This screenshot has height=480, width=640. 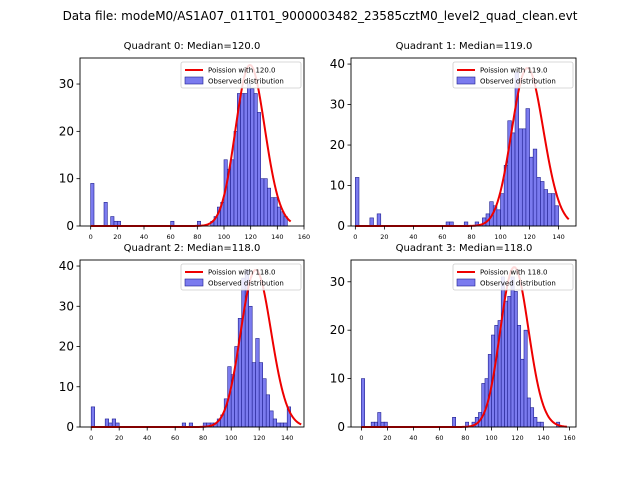 I want to click on poisson-curve, so click(x=464, y=347).